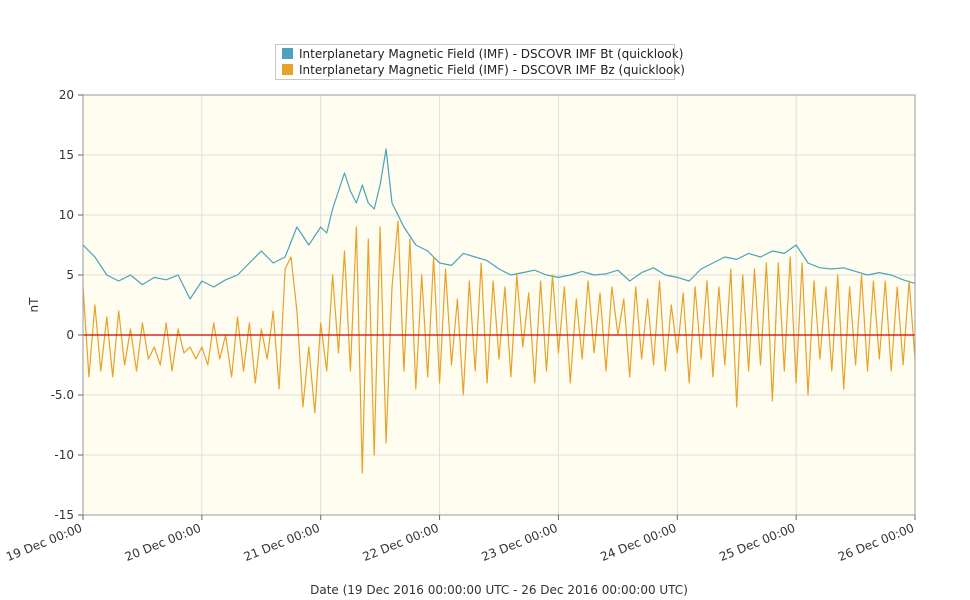  I want to click on y-axis: 20 15 10 5 0 -5.0 -10 -15, so click(67, 305).